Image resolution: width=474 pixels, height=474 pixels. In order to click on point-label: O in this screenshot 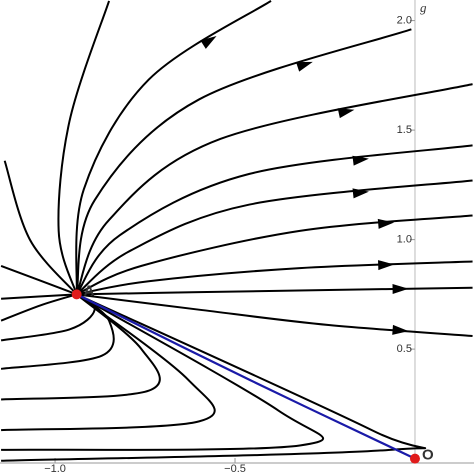, I will do `click(428, 455)`.